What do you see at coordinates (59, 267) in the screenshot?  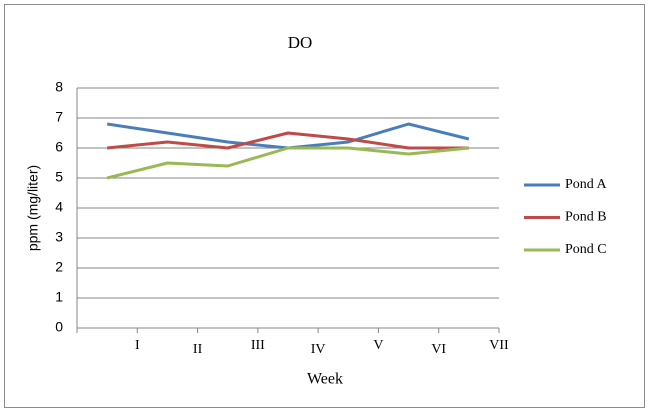 I see `y-tick-label: 2` at bounding box center [59, 267].